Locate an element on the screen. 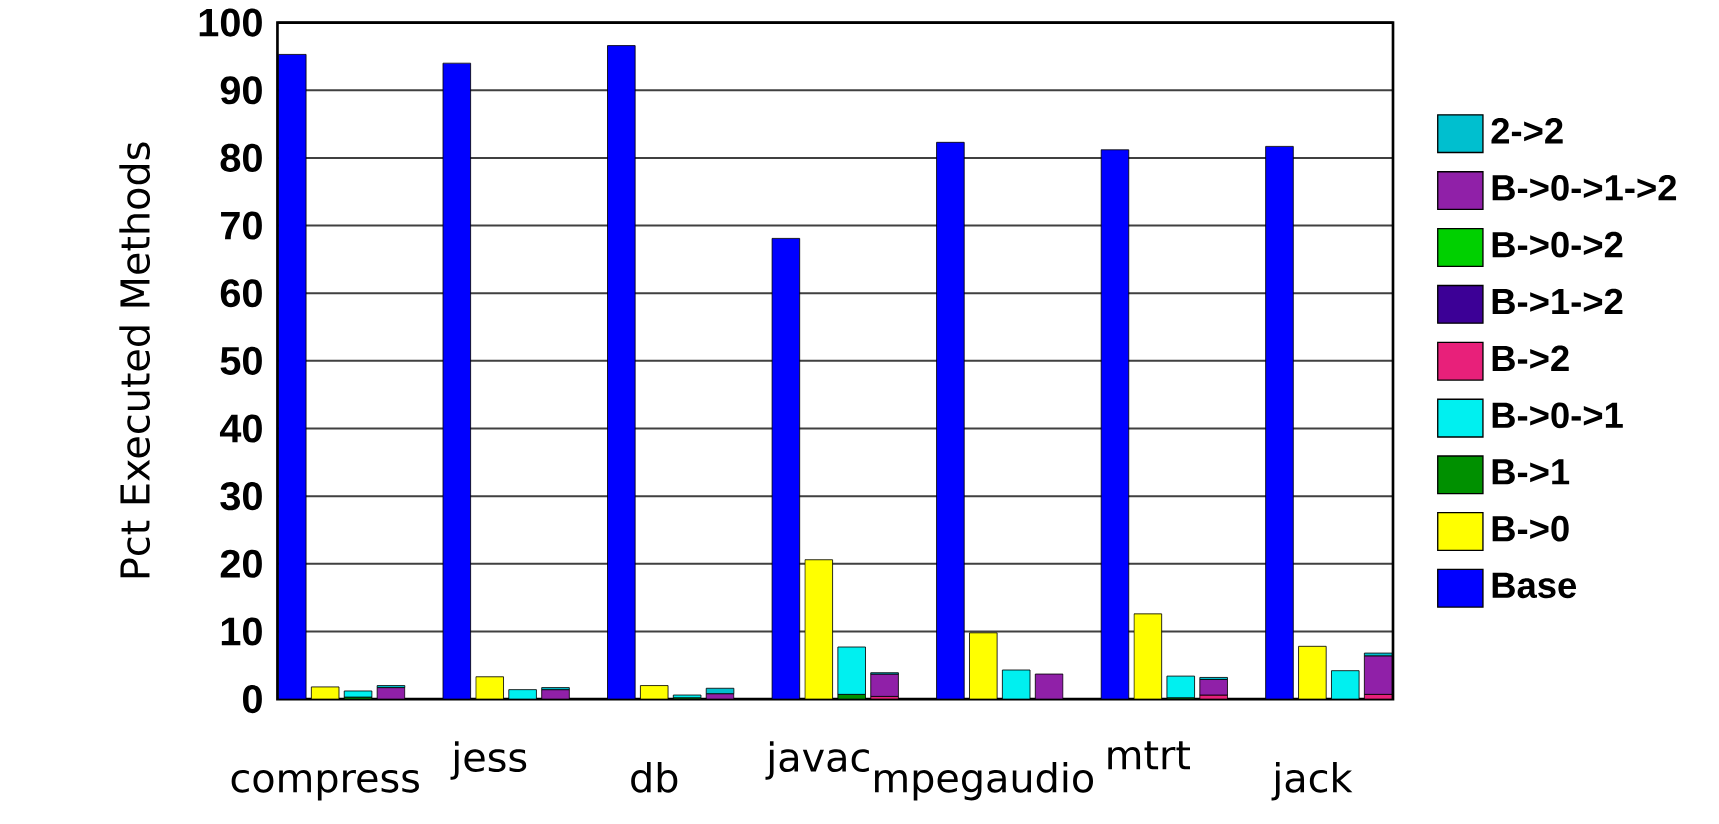  legend-label: B->2 is located at coordinates (1530, 358).